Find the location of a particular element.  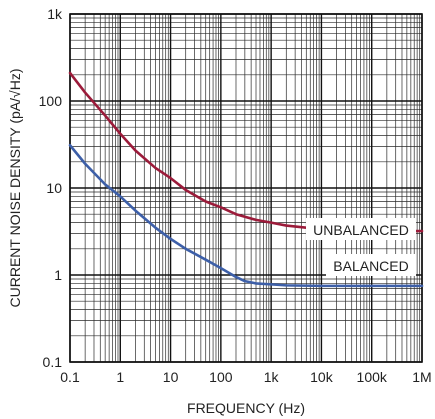

x-tick-label: 100k is located at coordinates (372, 377).